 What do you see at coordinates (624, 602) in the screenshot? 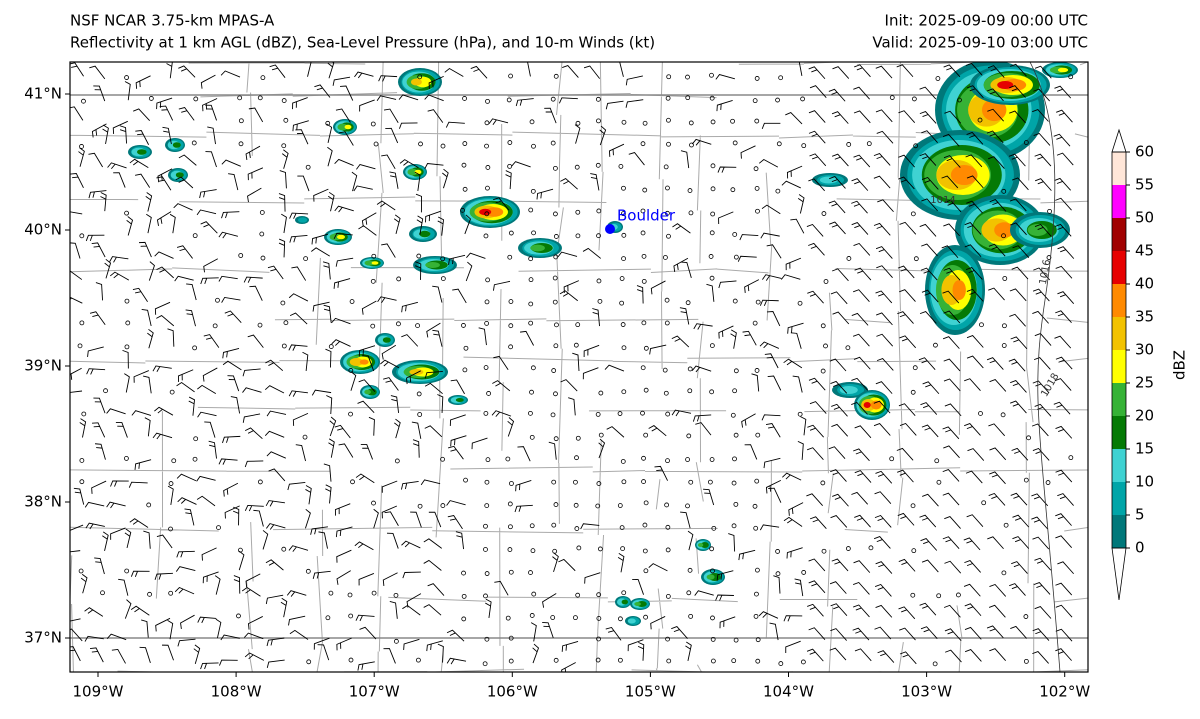
I see `reflectivity-cell` at bounding box center [624, 602].